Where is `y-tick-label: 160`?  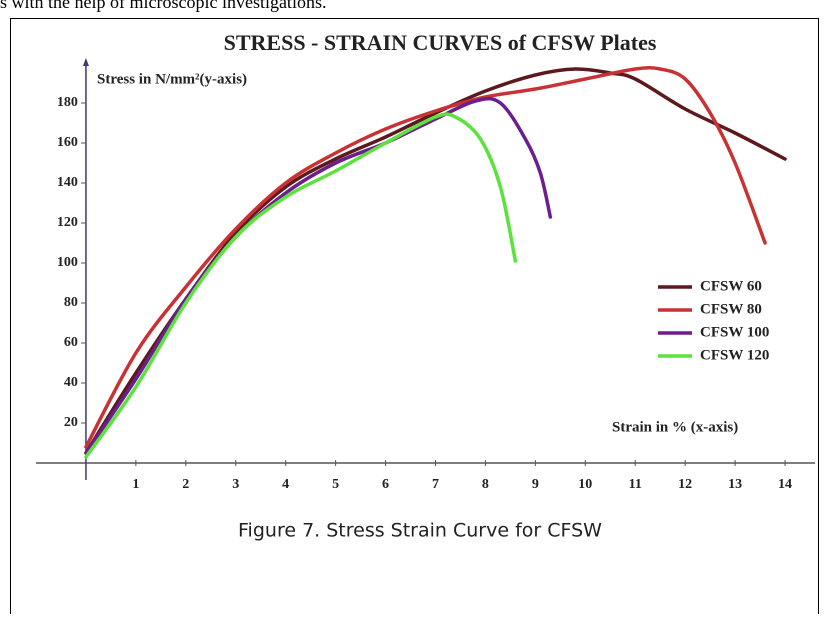 y-tick-label: 160 is located at coordinates (67, 142).